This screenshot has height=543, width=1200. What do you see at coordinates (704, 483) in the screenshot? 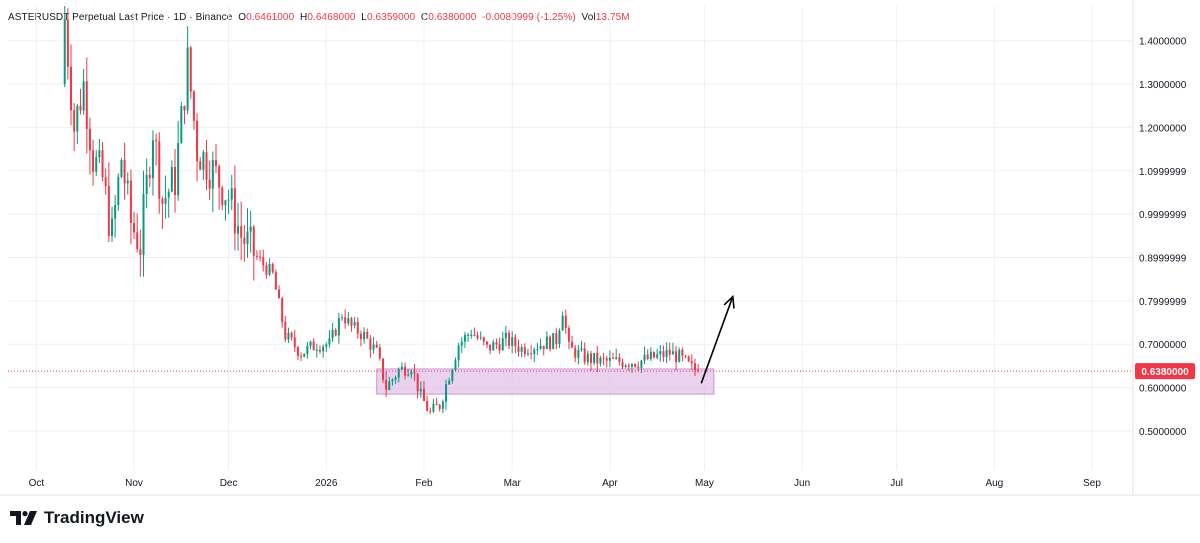
I see `x-tick-label: May` at bounding box center [704, 483].